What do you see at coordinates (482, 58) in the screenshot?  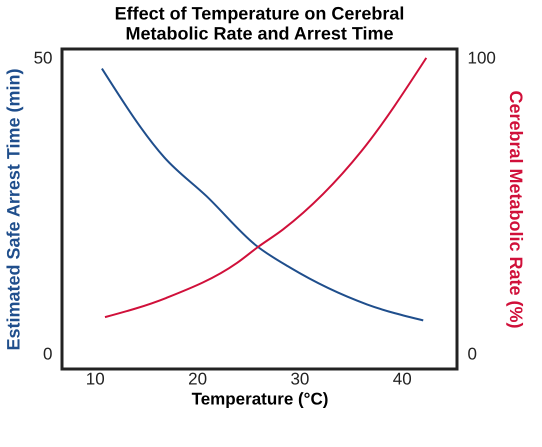 I see `y2-tick-label: 100` at bounding box center [482, 58].